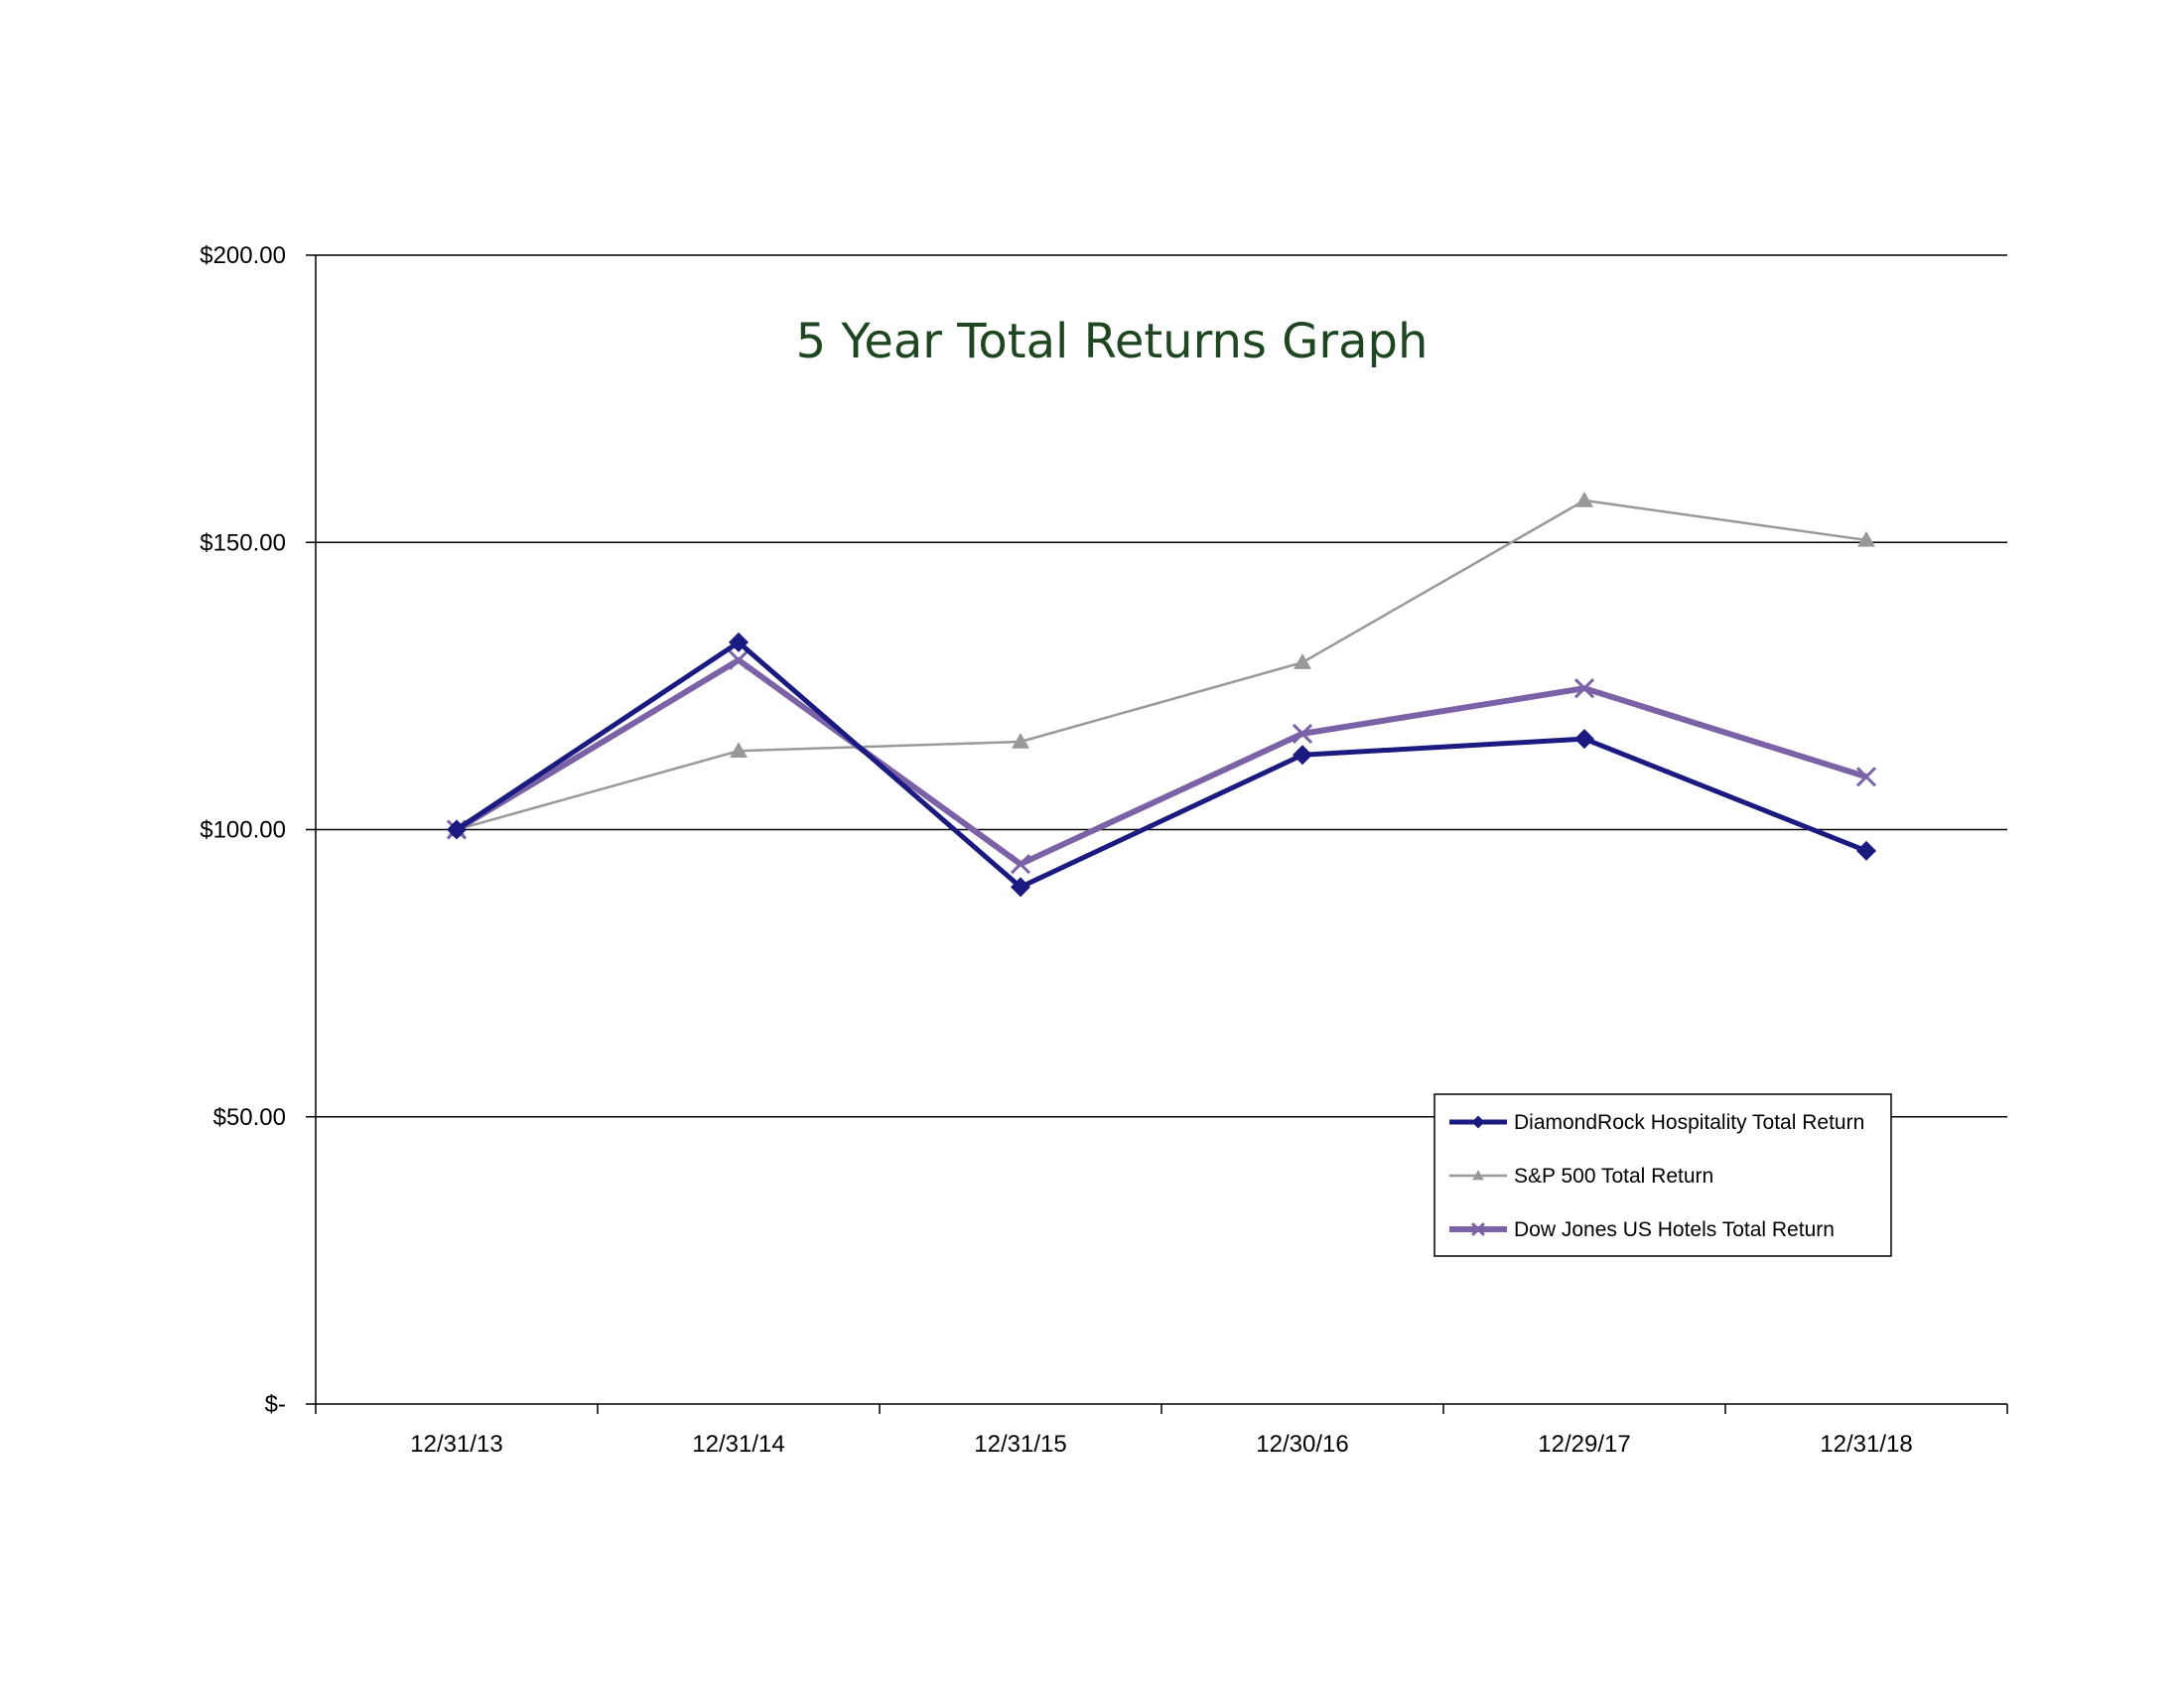 This screenshot has height=1688, width=2184. I want to click on x-tick-label: 12/29/17, so click(1584, 1444).